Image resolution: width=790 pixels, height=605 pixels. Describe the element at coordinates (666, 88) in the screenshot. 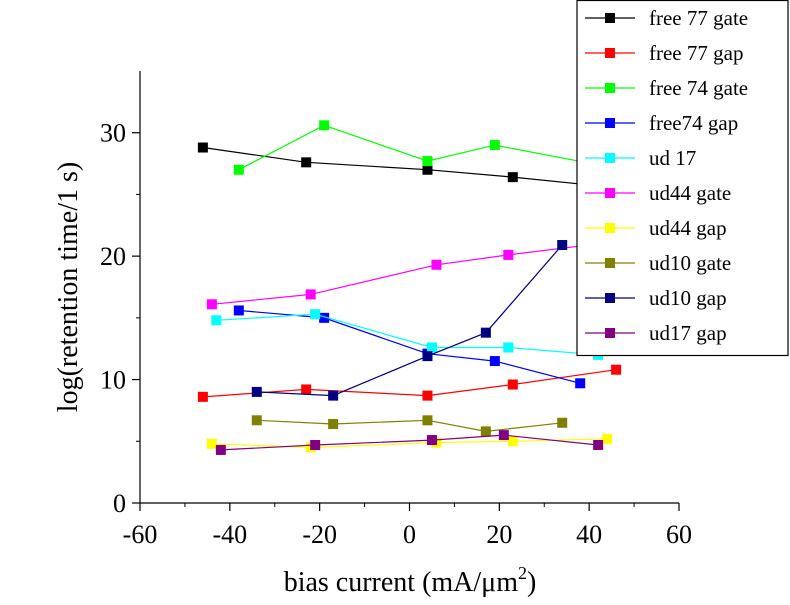

I see `legend-entry: free 74 gate` at that location.